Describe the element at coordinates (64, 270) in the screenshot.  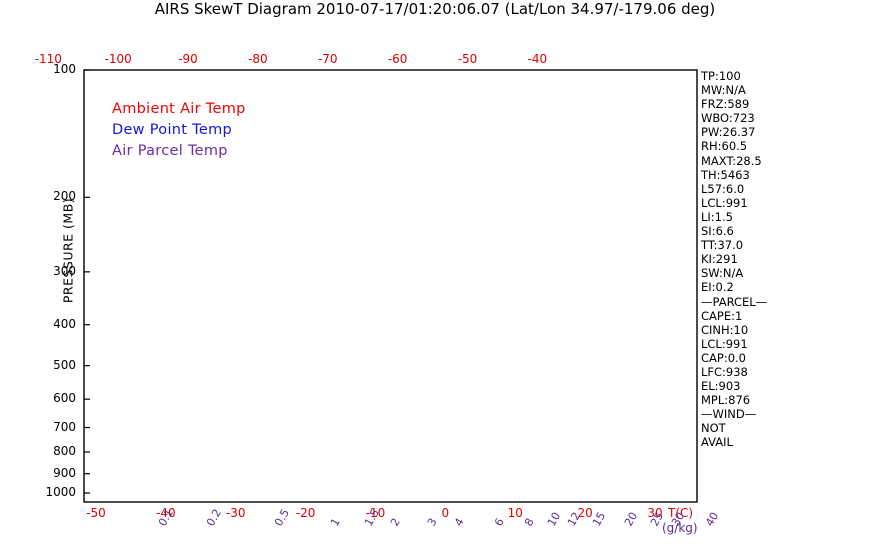
I see `pressure-tick-300: 300` at that location.